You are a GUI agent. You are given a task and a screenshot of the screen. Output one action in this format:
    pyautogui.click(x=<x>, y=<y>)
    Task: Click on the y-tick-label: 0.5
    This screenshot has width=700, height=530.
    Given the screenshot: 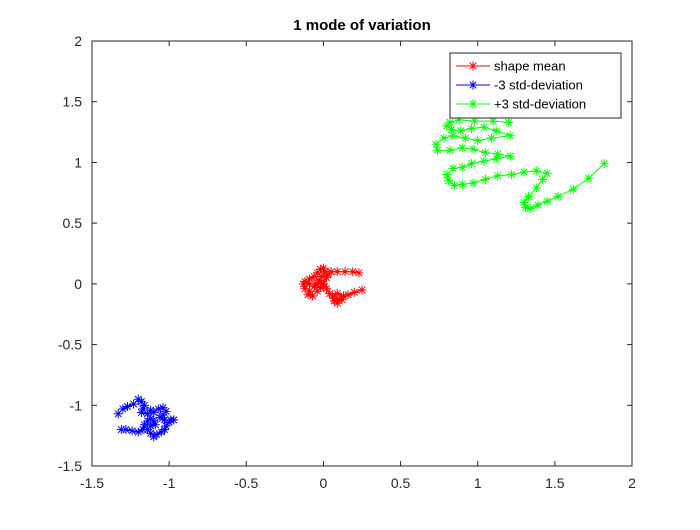 What is the action you would take?
    pyautogui.click(x=73, y=223)
    